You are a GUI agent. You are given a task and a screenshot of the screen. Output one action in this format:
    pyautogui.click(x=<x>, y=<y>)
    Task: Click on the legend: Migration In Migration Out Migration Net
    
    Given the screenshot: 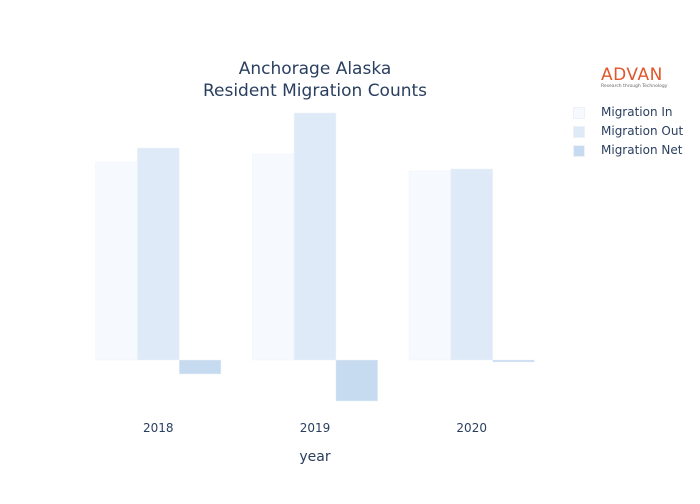 What is the action you would take?
    pyautogui.click(x=632, y=132)
    